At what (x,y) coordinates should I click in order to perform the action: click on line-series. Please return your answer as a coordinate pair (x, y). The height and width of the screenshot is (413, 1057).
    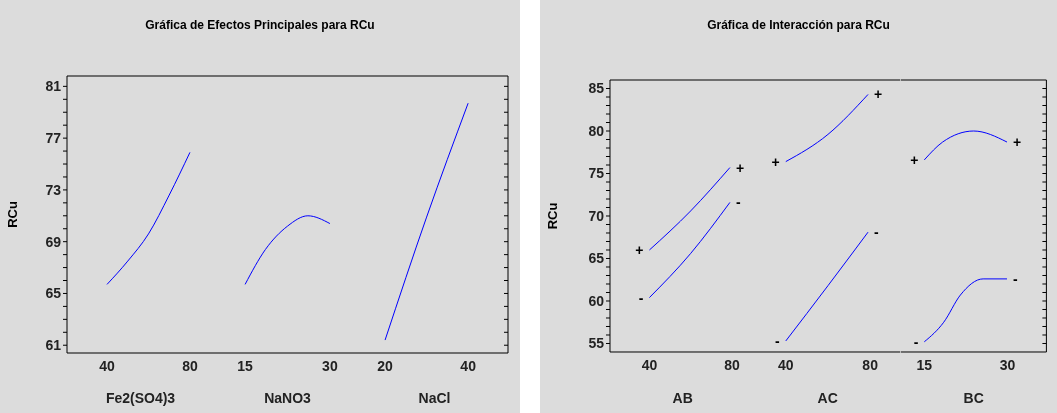
    Looking at the image, I should click on (148, 218).